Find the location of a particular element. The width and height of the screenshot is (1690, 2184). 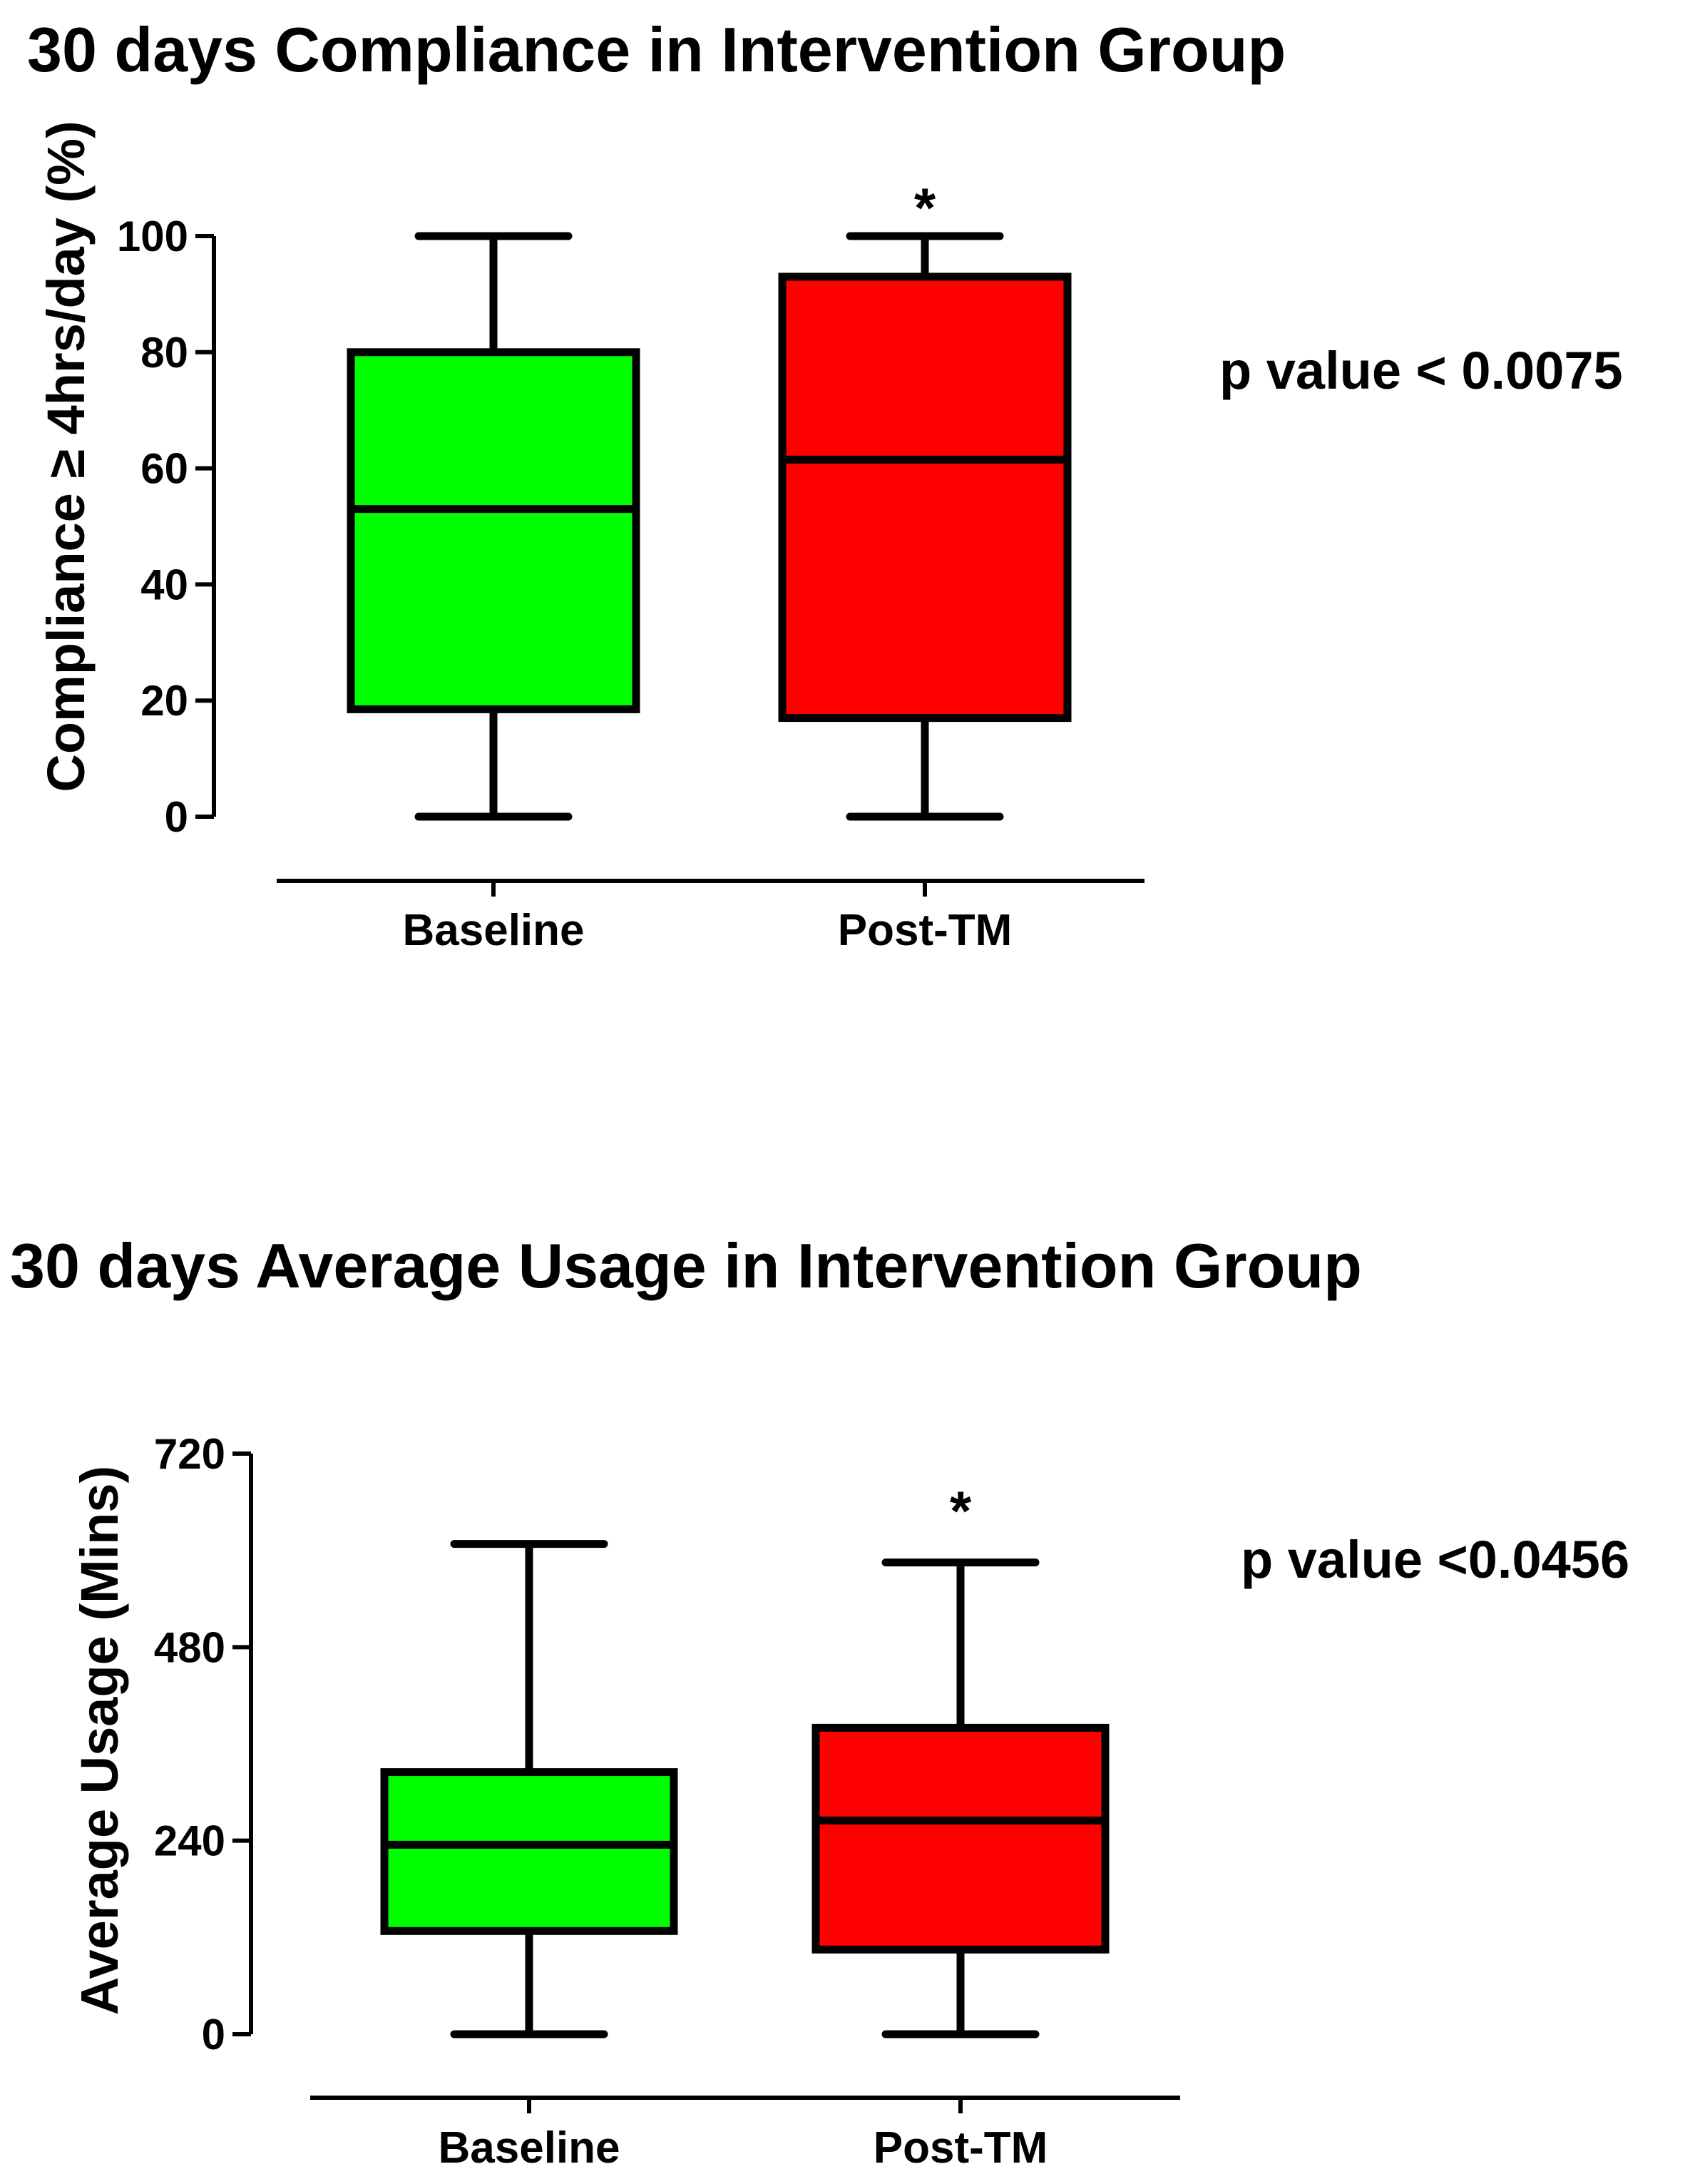

y-axis-label: Average Usage (Mins) is located at coordinates (99, 1740).